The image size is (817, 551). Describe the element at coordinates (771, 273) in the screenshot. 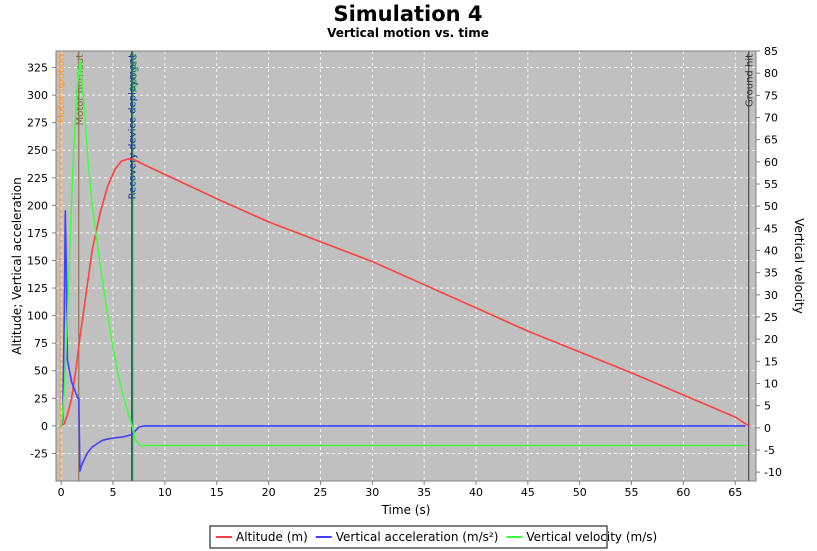

I see `y-right-tick-label: 35` at that location.